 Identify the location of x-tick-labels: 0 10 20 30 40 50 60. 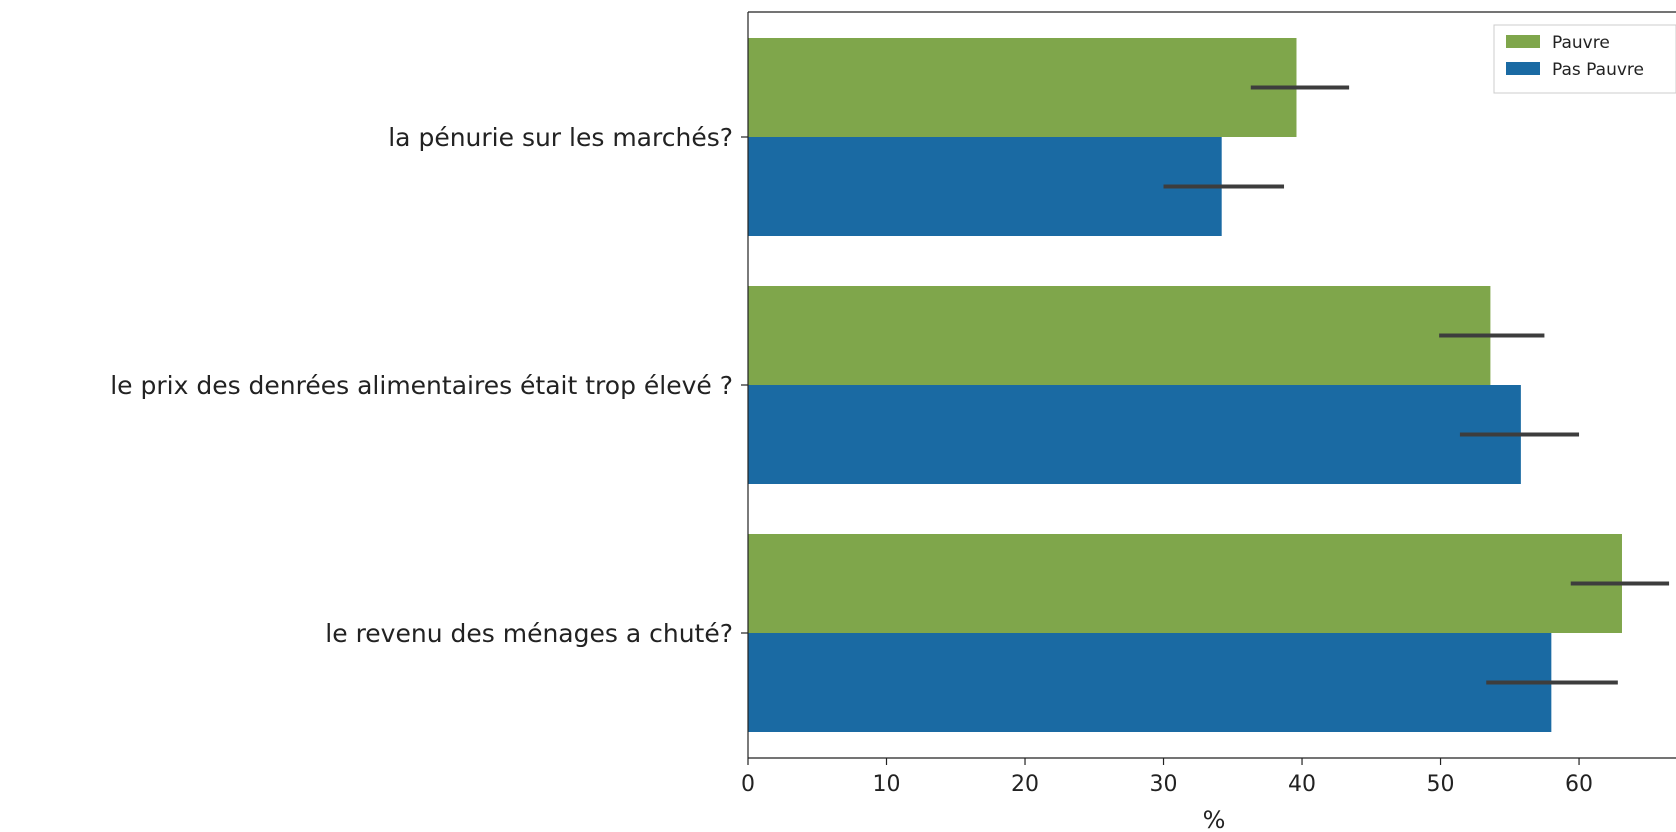
(1167, 784).